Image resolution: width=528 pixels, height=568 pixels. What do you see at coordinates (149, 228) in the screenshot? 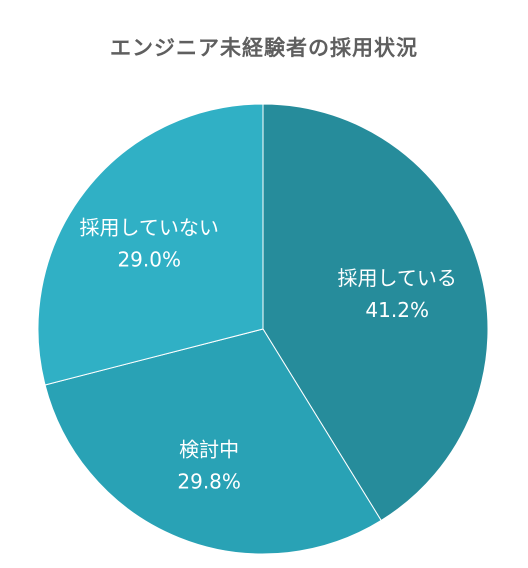
I see `slice-name-label: 採用していない` at bounding box center [149, 228].